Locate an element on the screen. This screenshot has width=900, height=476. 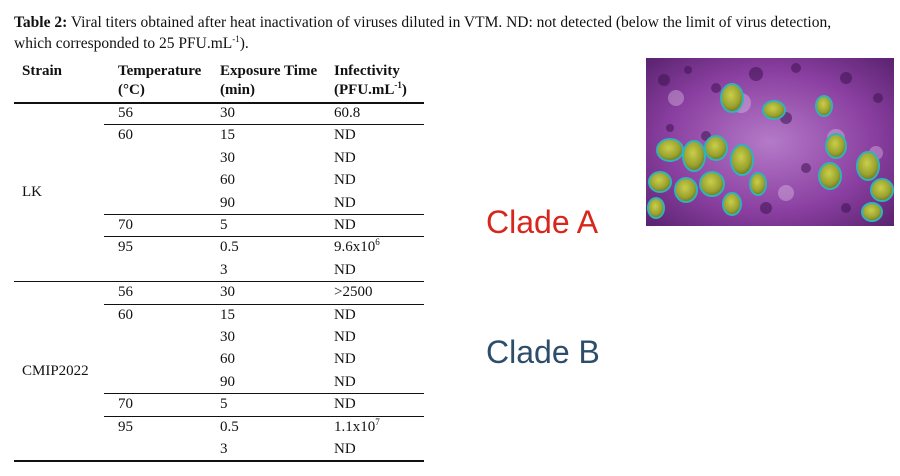
caption-sup: -1 is located at coordinates (236, 38).